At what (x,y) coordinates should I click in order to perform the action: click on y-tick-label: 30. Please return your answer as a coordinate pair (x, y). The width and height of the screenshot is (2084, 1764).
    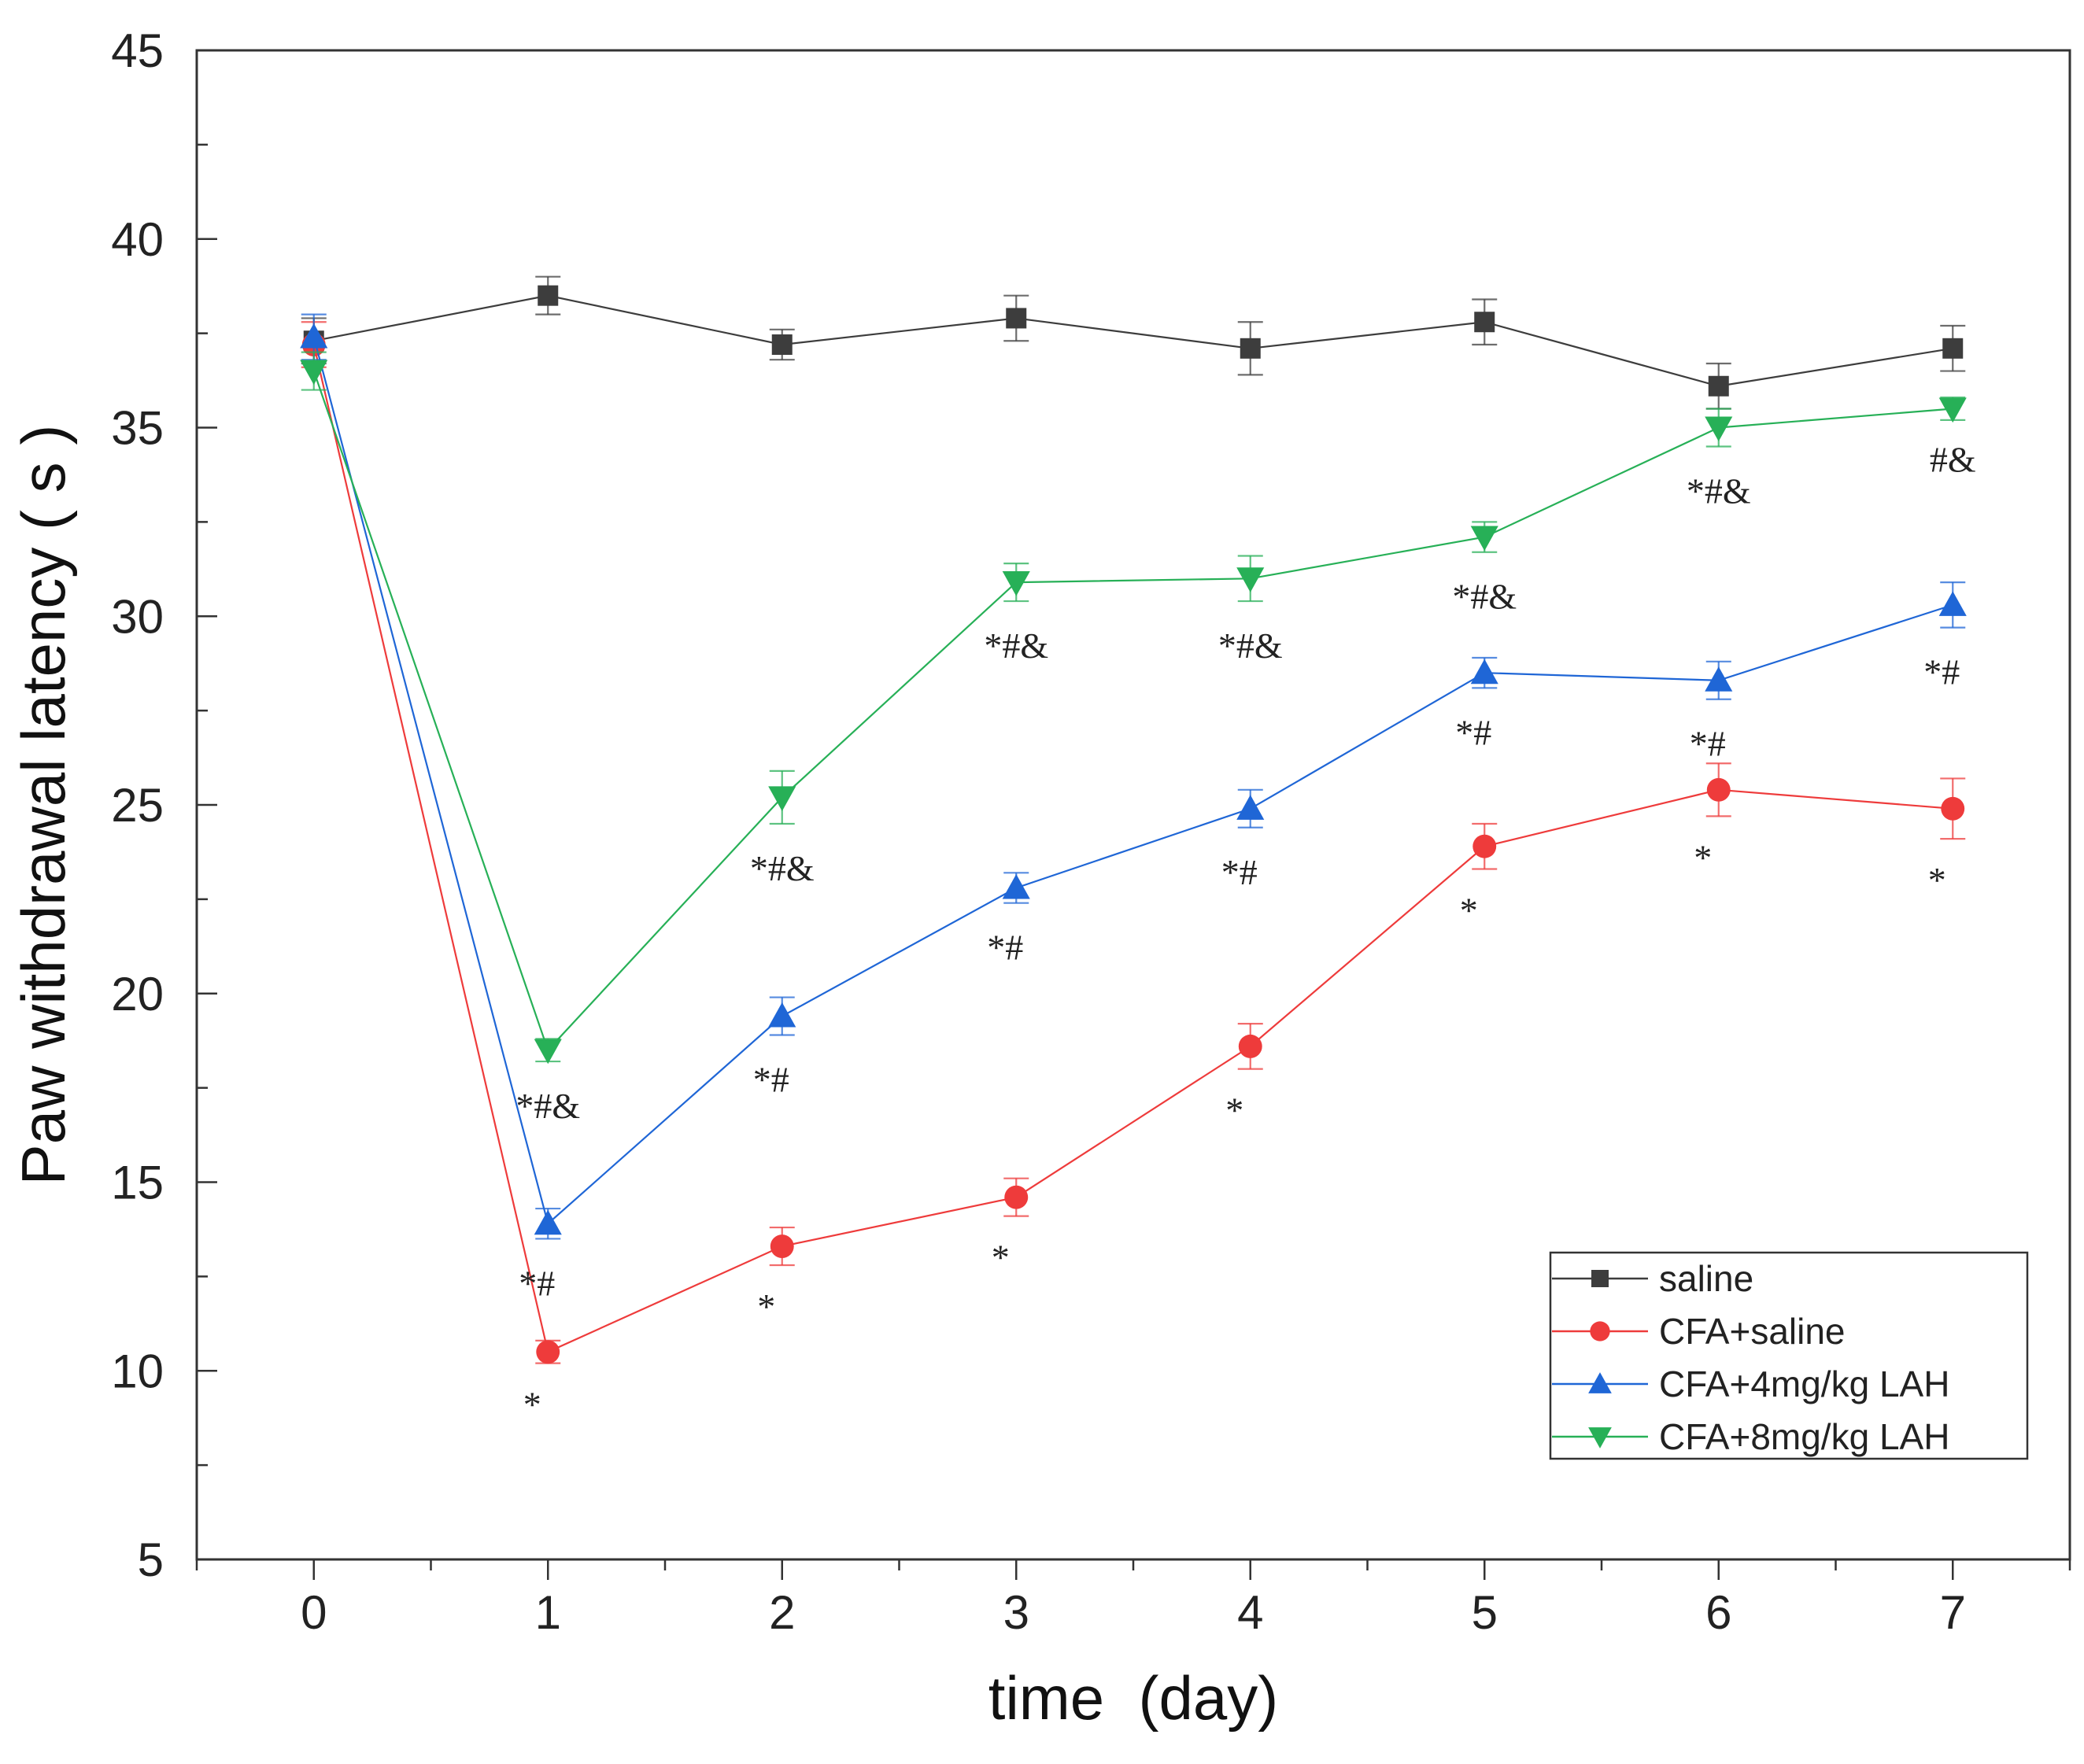
    Looking at the image, I should click on (137, 616).